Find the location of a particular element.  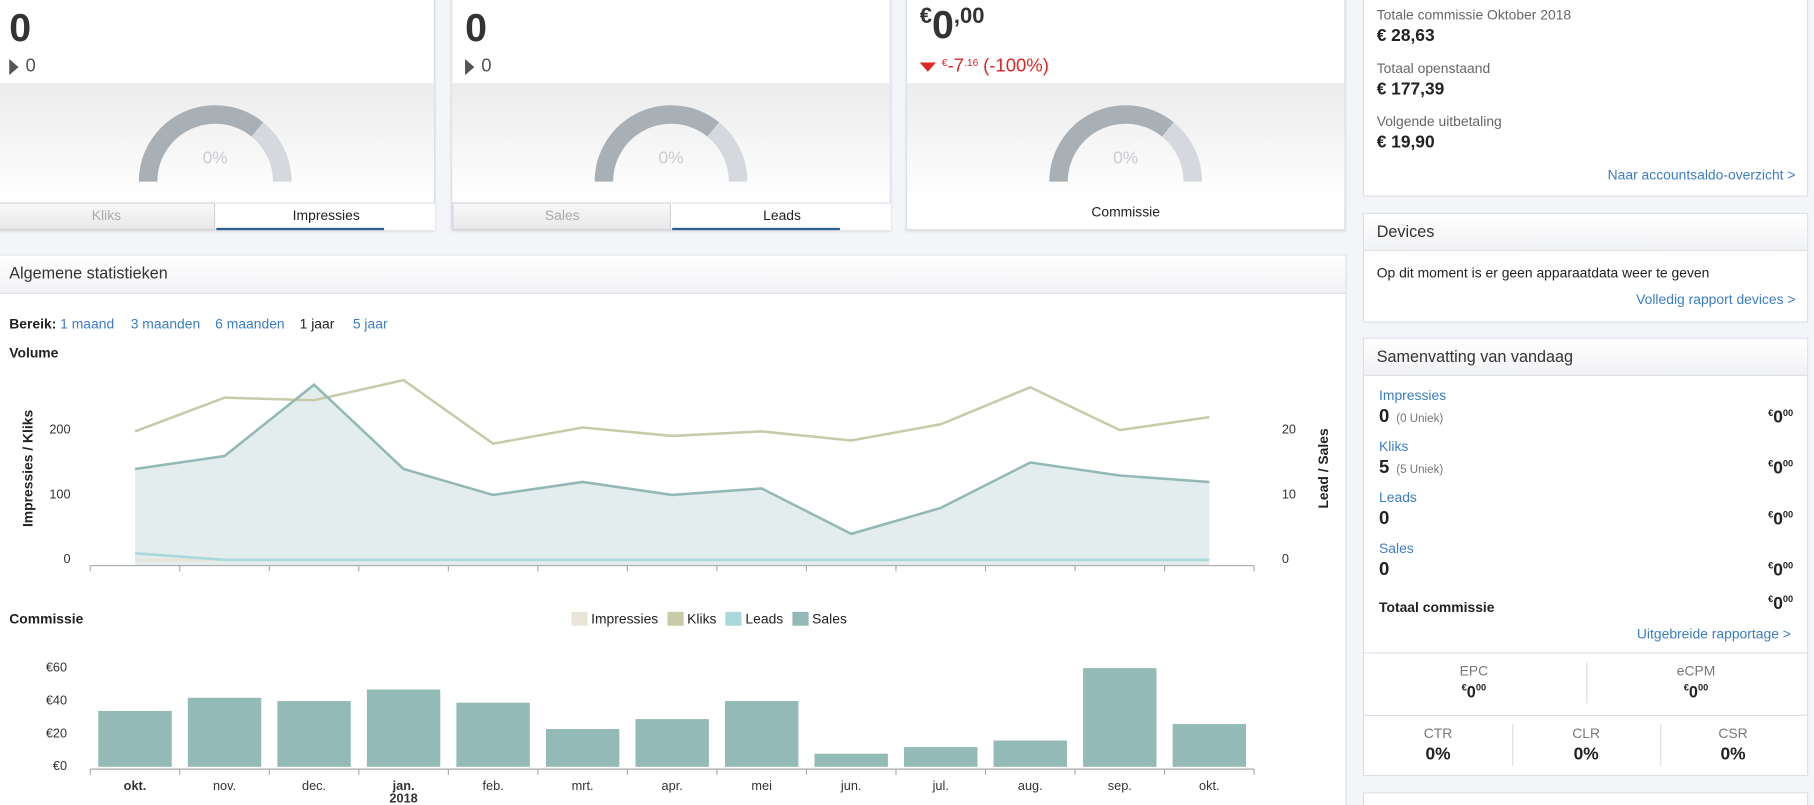

range-link: 5 jaar is located at coordinates (370, 323).